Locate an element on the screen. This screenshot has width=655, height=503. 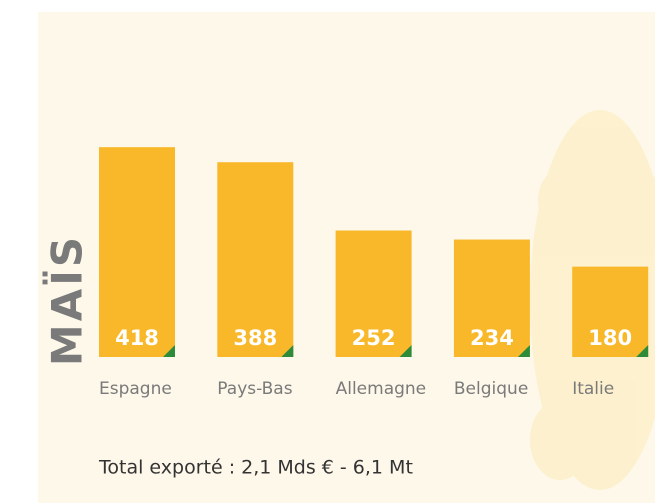
x-tick-label: Pays-Bas is located at coordinates (254, 389).